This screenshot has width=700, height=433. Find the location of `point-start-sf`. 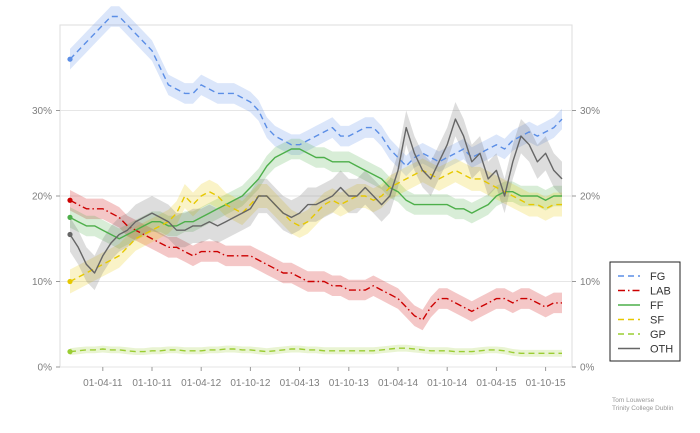

point-start-sf is located at coordinates (70, 281).